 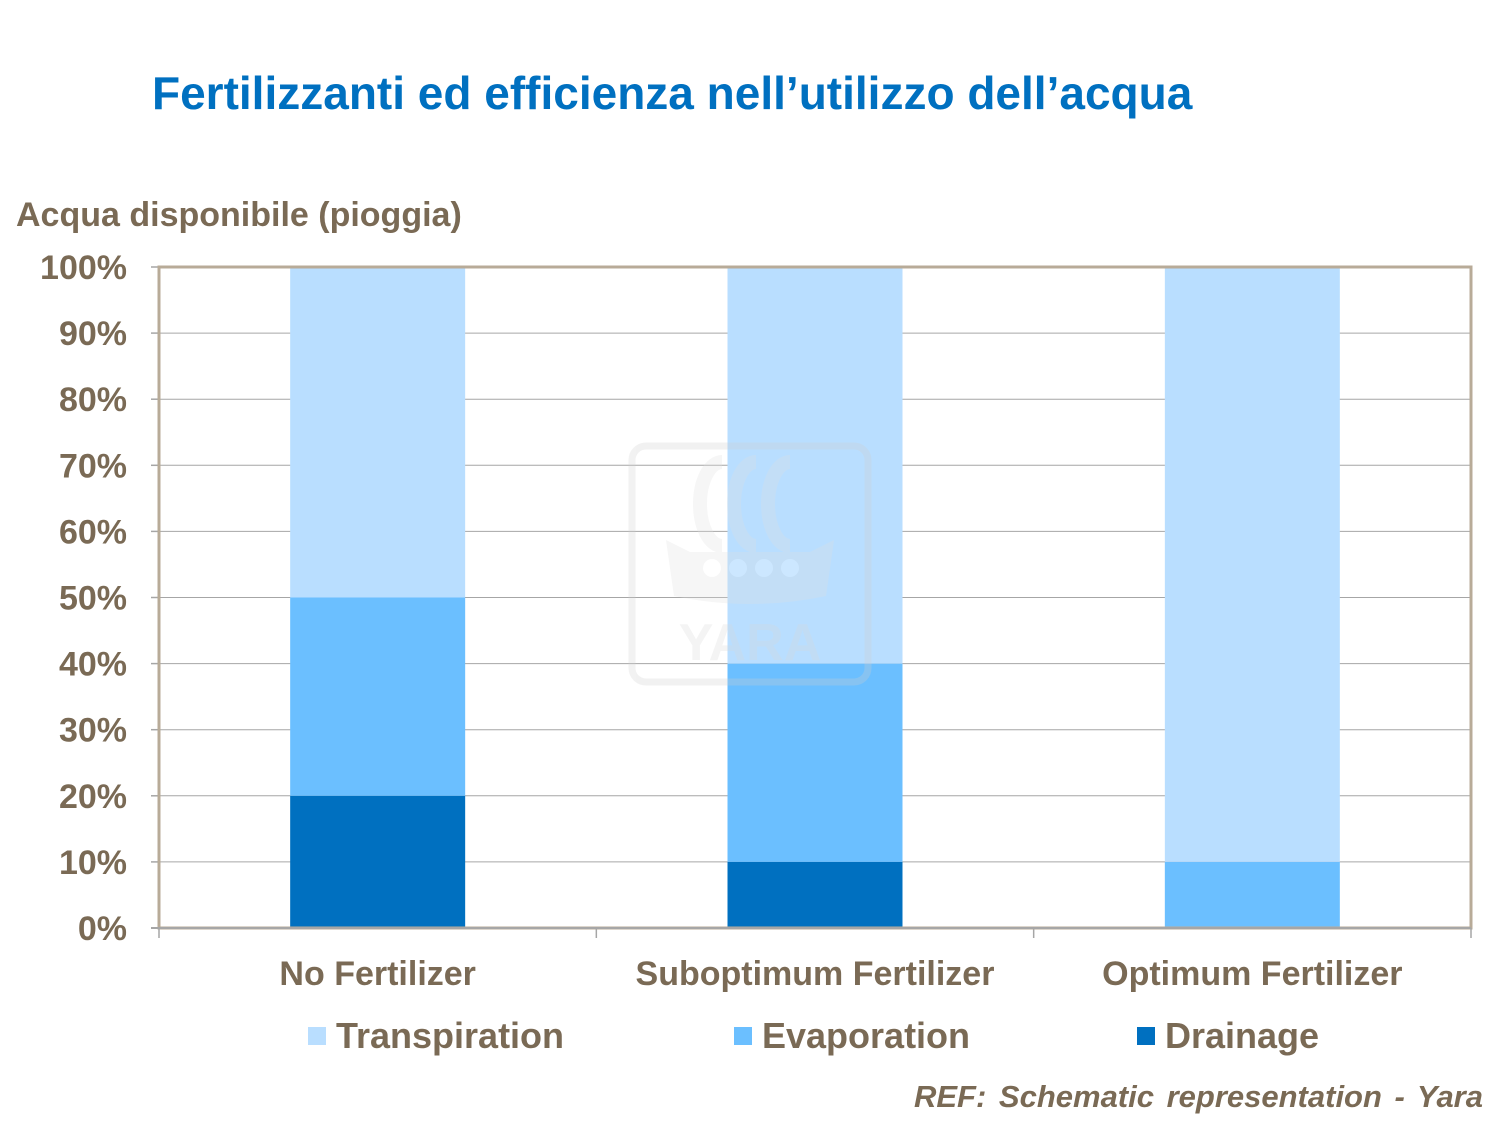 I want to click on legend: Transpiration Evaporation Drainage, so click(x=813, y=1035).